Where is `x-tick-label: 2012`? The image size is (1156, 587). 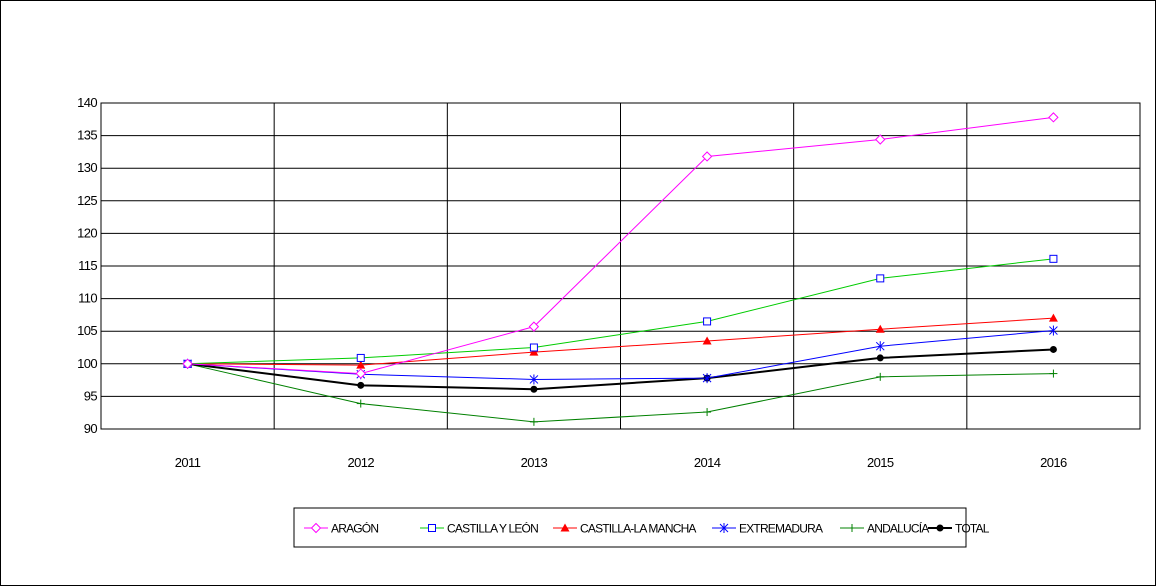
x-tick-label: 2012 is located at coordinates (360, 462).